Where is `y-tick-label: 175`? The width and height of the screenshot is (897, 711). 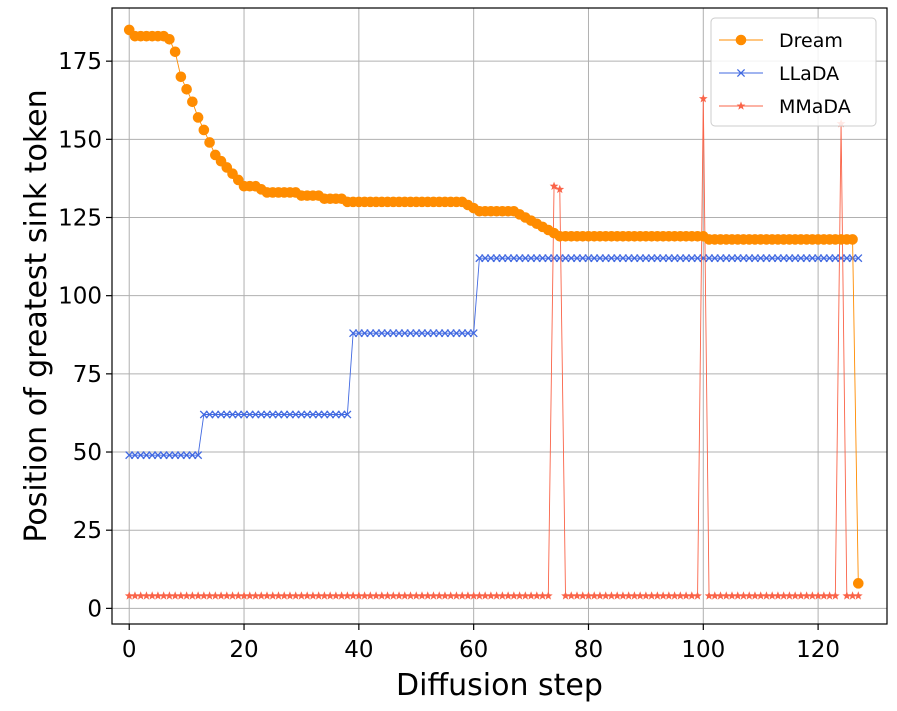 y-tick-label: 175 is located at coordinates (80, 62).